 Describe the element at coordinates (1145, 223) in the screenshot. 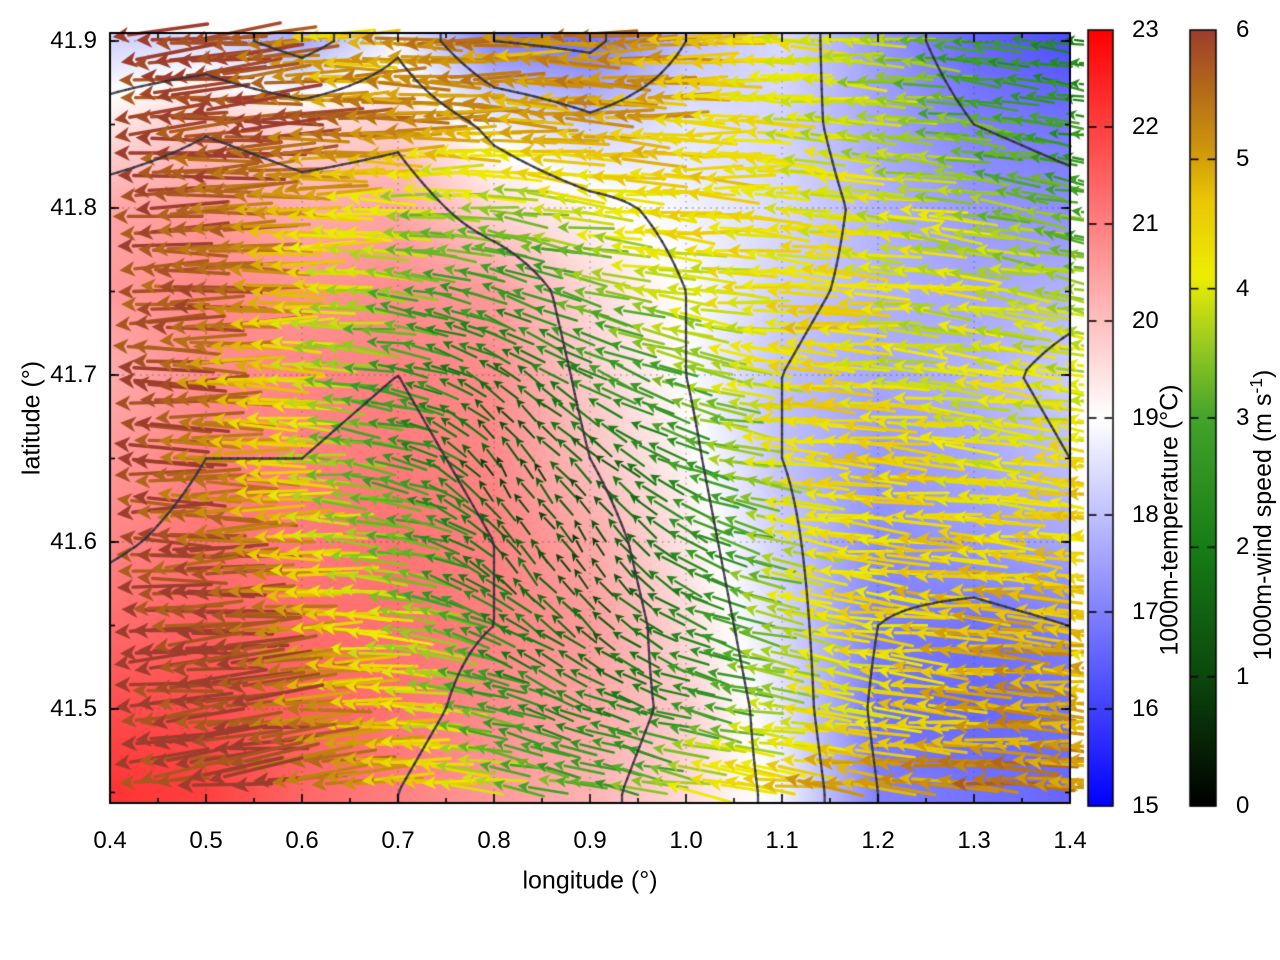

I see `temperature-cbar-tick-label: 21` at that location.